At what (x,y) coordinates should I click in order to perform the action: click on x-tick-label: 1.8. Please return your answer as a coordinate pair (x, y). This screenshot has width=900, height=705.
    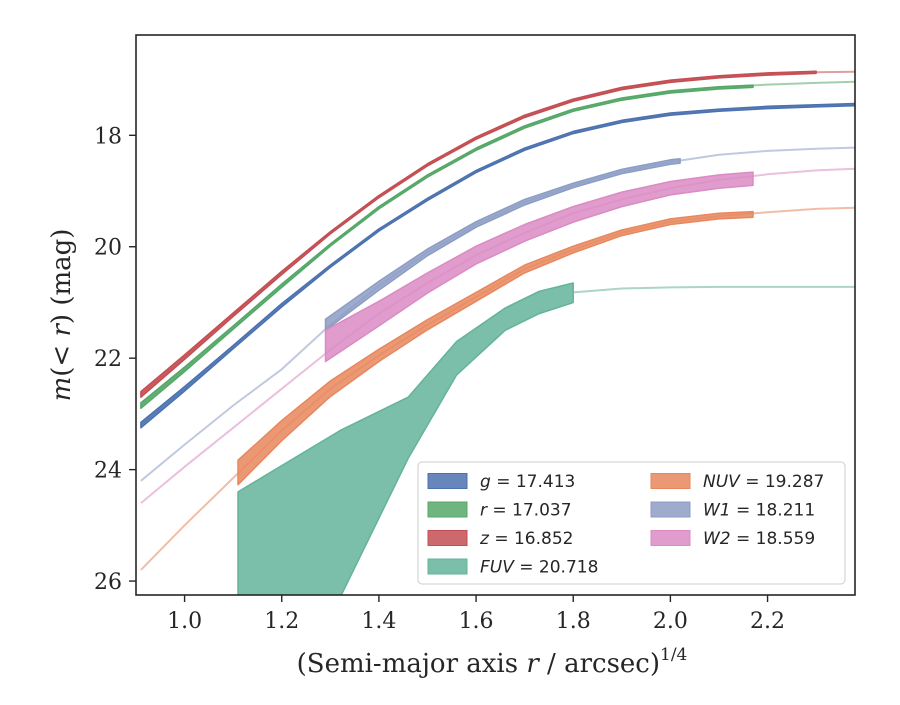
    Looking at the image, I should click on (573, 621).